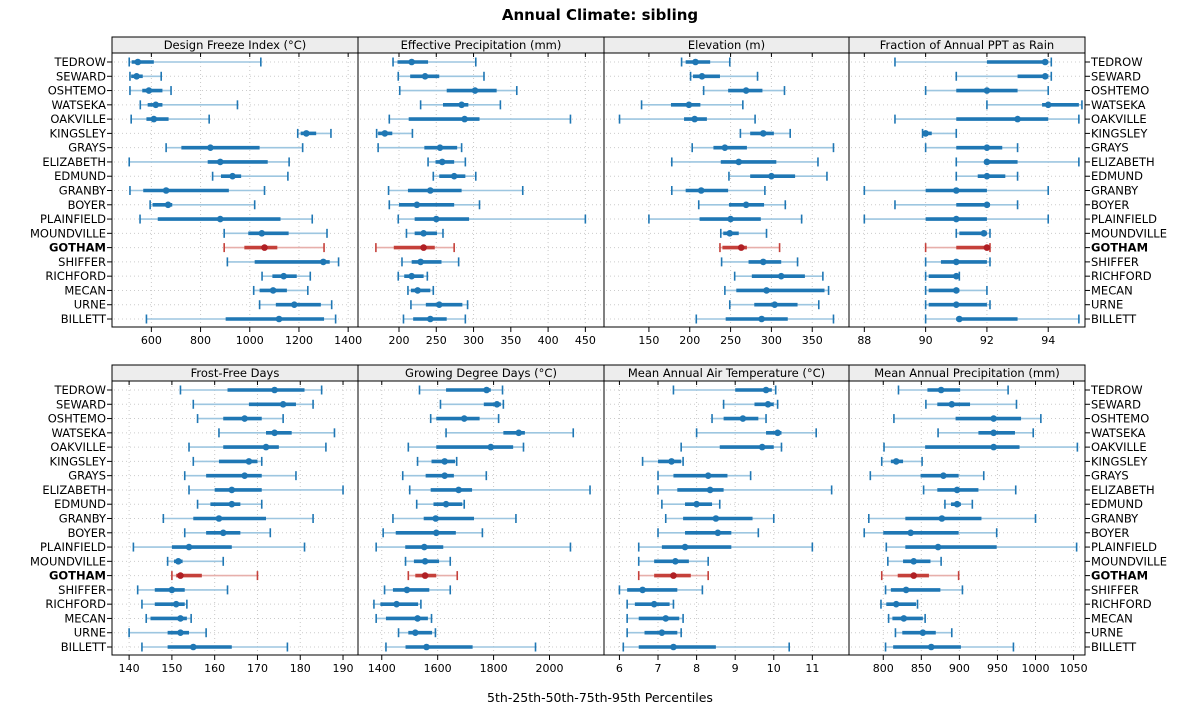 The height and width of the screenshot is (725, 1200). Describe the element at coordinates (235, 373) in the screenshot. I see `panel-header-label: Frost-Free Days` at that location.